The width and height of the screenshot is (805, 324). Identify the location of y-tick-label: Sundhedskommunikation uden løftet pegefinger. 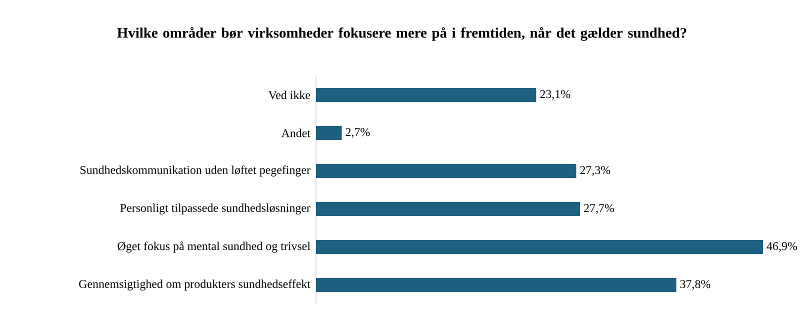
(195, 171).